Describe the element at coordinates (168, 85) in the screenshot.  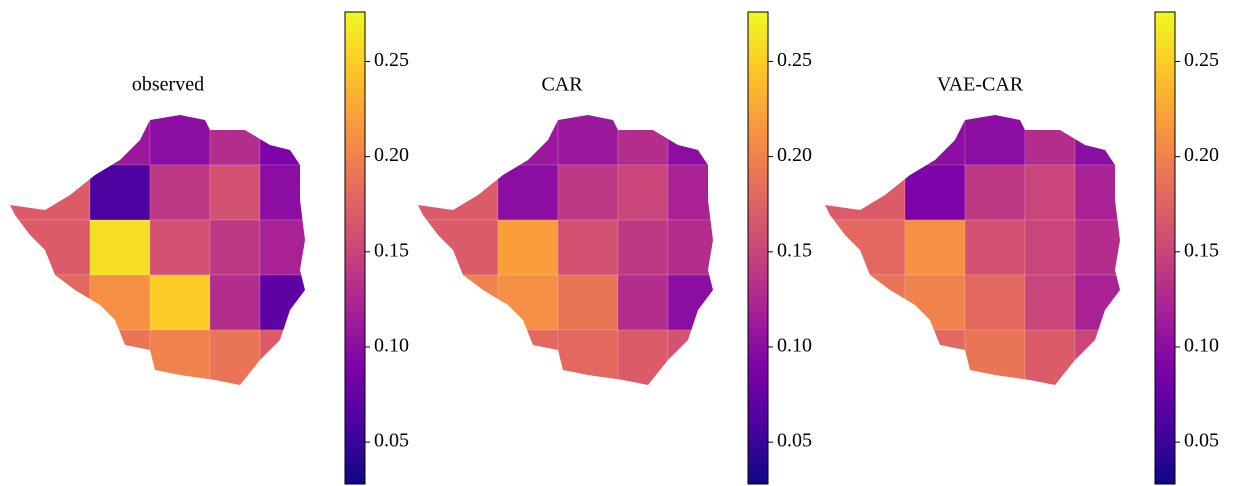
I see `panel-title: observed` at that location.